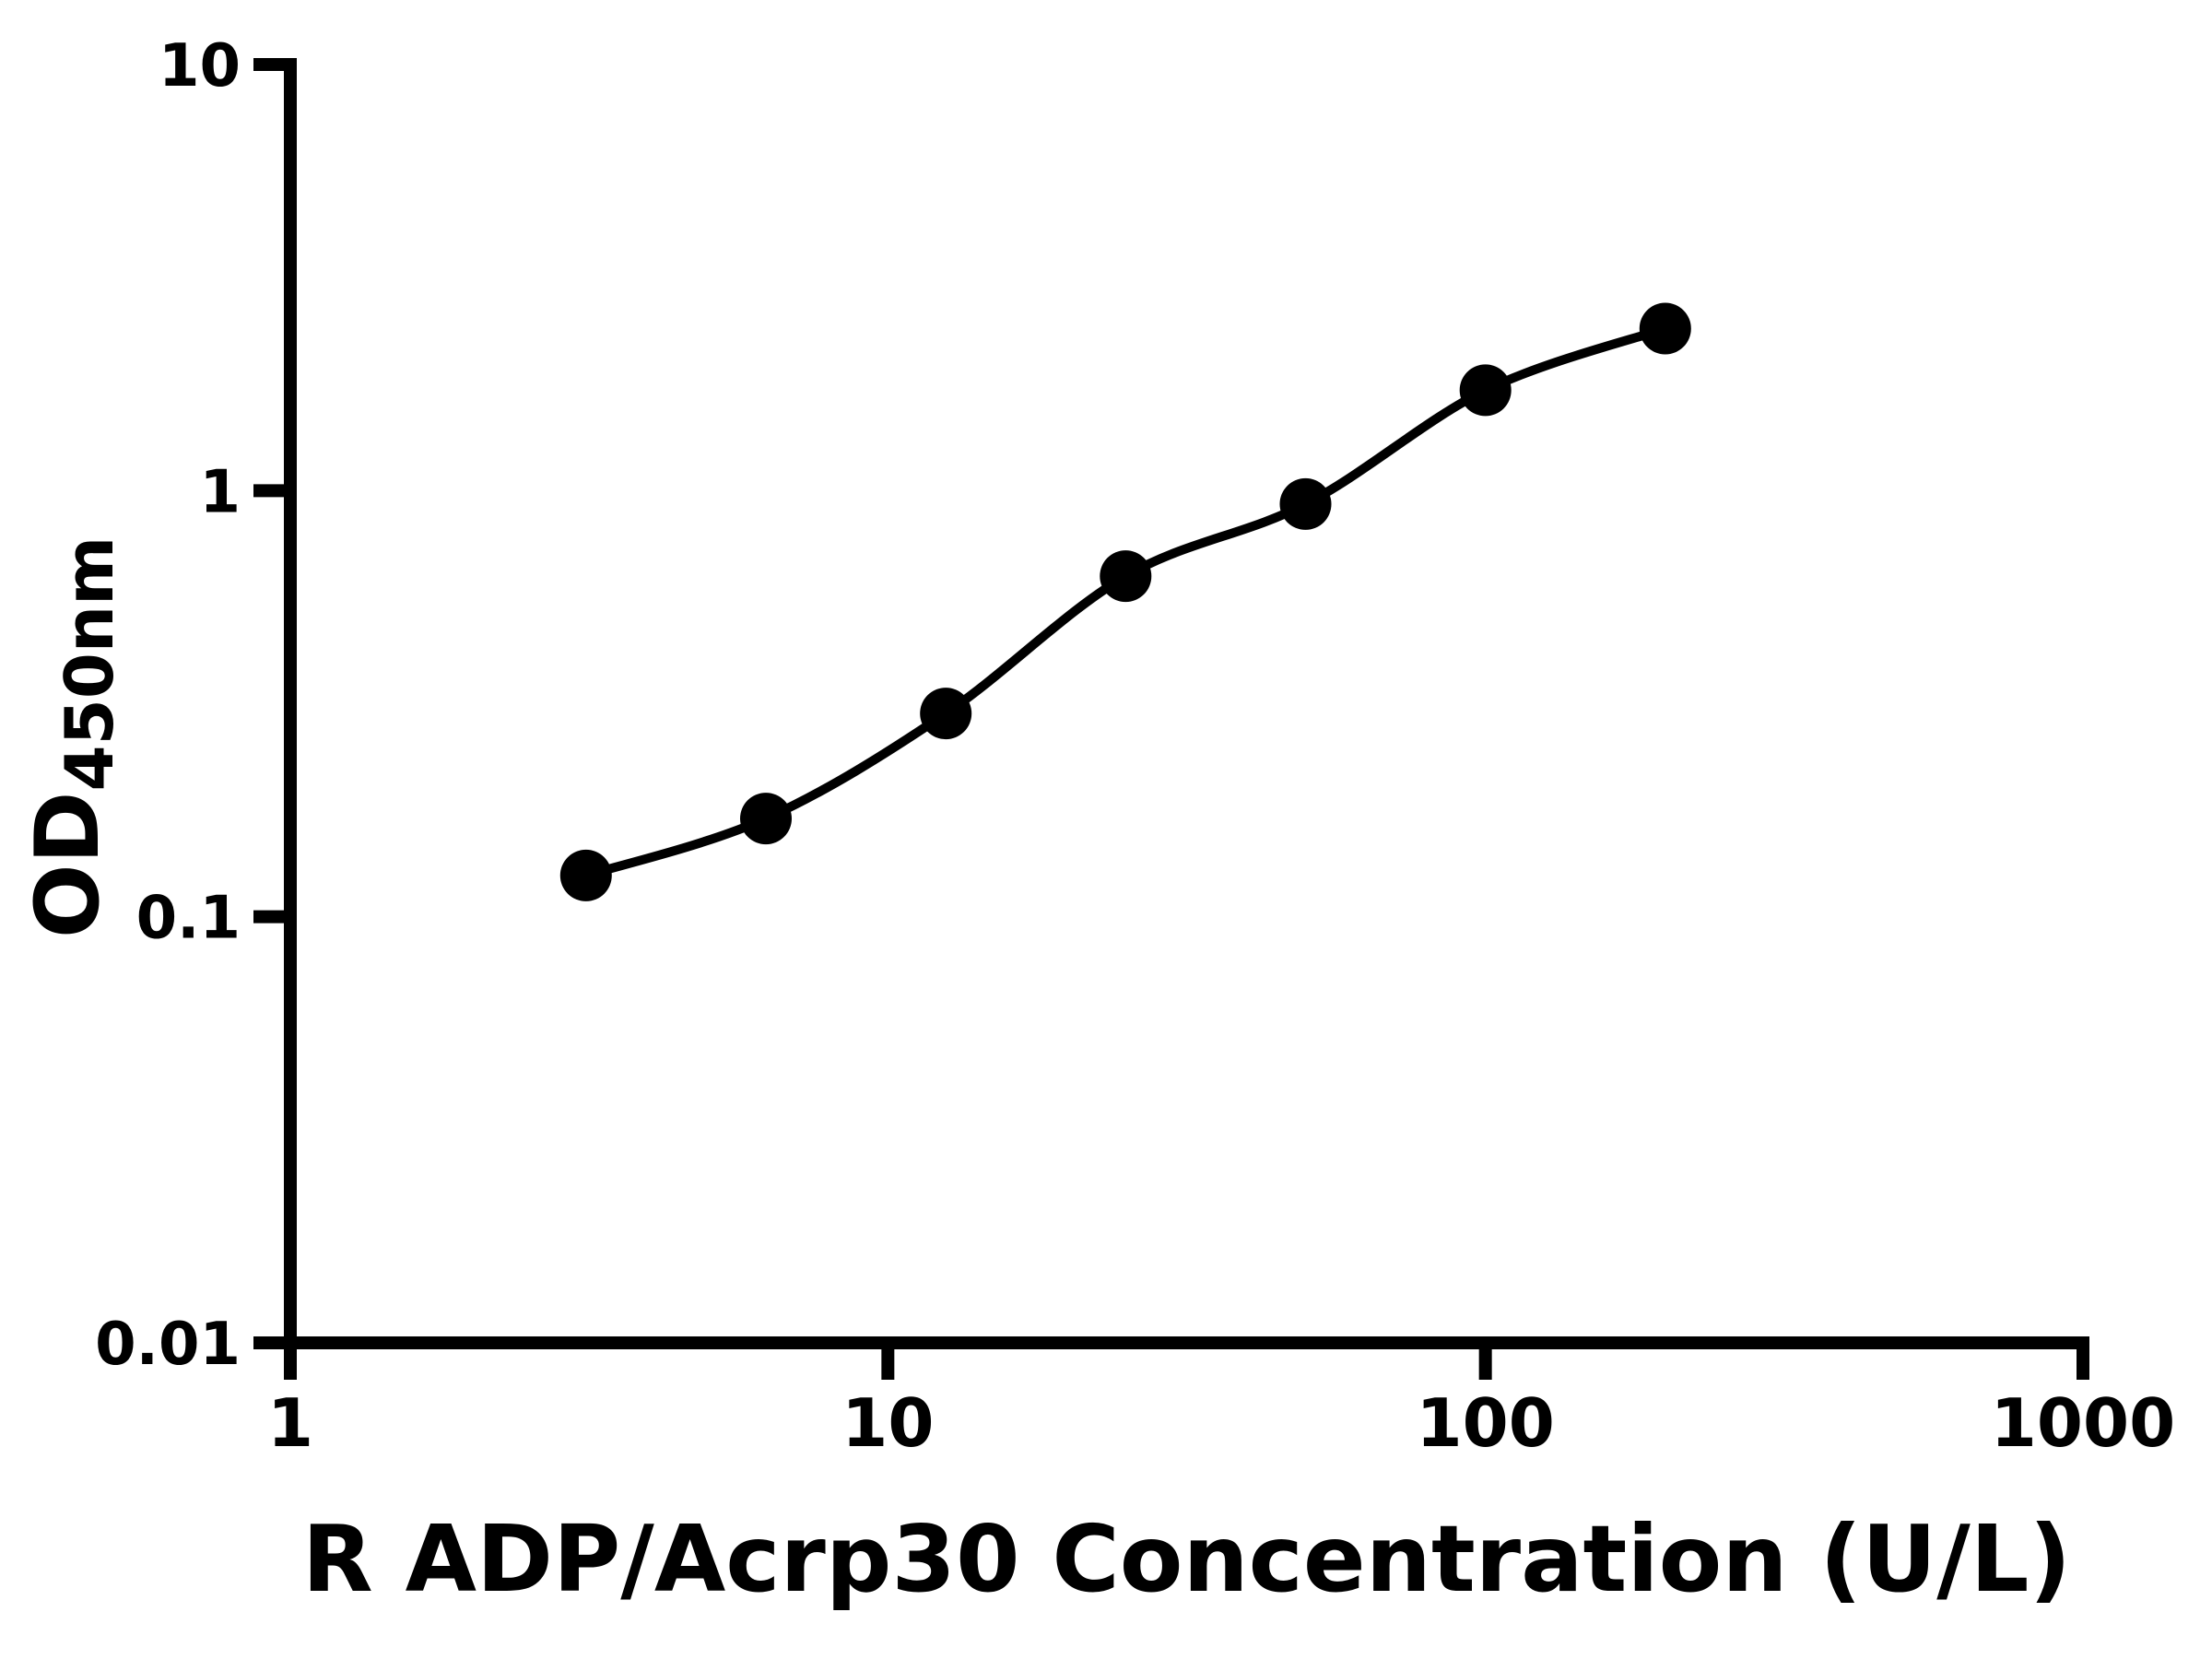 This screenshot has height=1659, width=2212. What do you see at coordinates (200, 66) in the screenshot?
I see `y-tick-label-10: 10` at bounding box center [200, 66].